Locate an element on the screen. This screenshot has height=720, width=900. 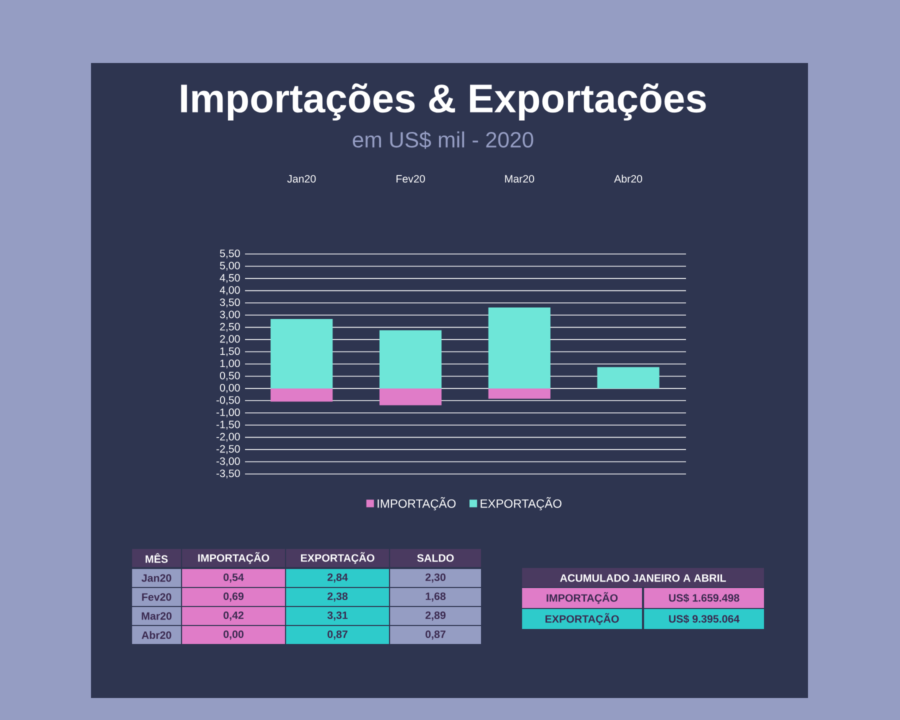
text: ACUMULADO JANEIRO A ABRIL is located at coordinates (643, 578).